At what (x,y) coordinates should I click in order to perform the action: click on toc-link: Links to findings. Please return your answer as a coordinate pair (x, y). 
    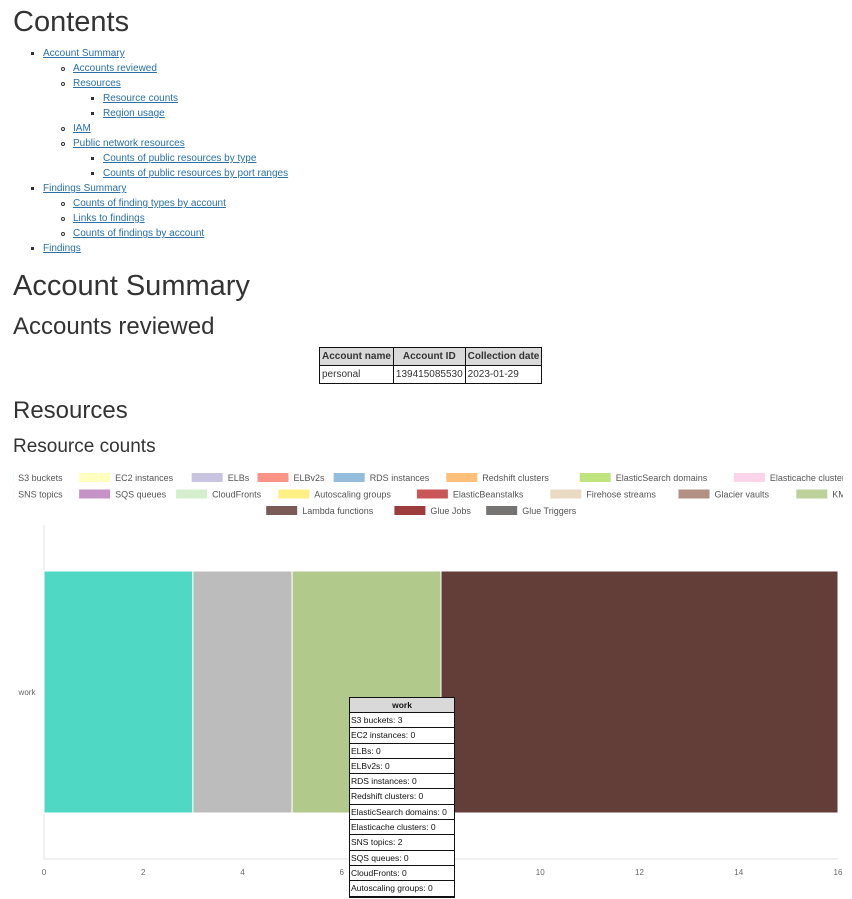
    Looking at the image, I should click on (109, 218).